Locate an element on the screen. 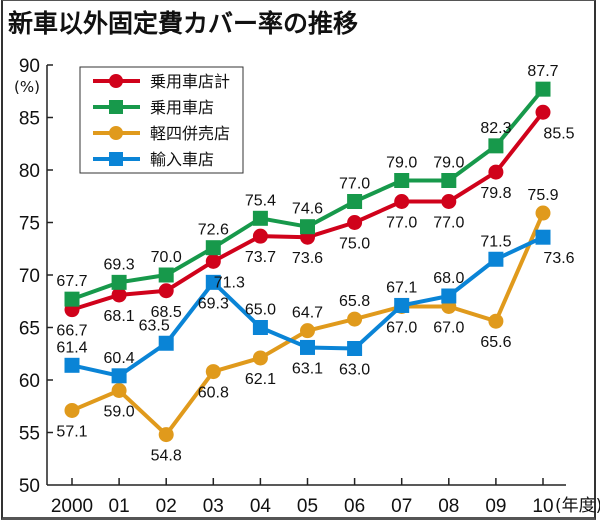 Image resolution: width=600 pixels, height=524 pixels. y-tick-label: 80 is located at coordinates (29, 171).